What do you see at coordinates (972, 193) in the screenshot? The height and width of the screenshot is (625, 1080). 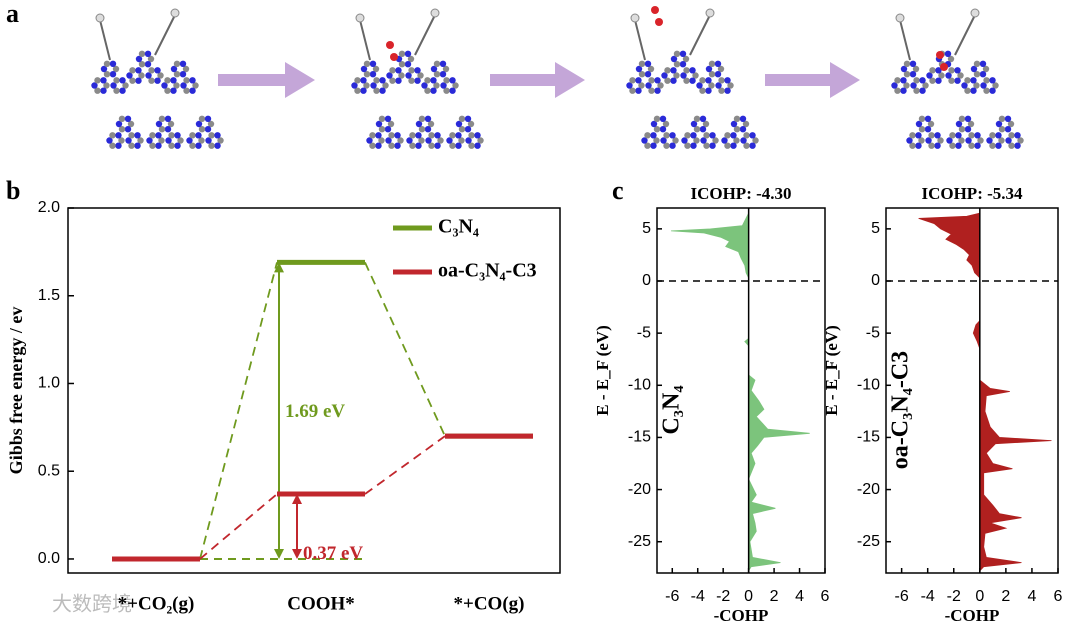 I see `chart-title: ICOHP: -5.34` at bounding box center [972, 193].